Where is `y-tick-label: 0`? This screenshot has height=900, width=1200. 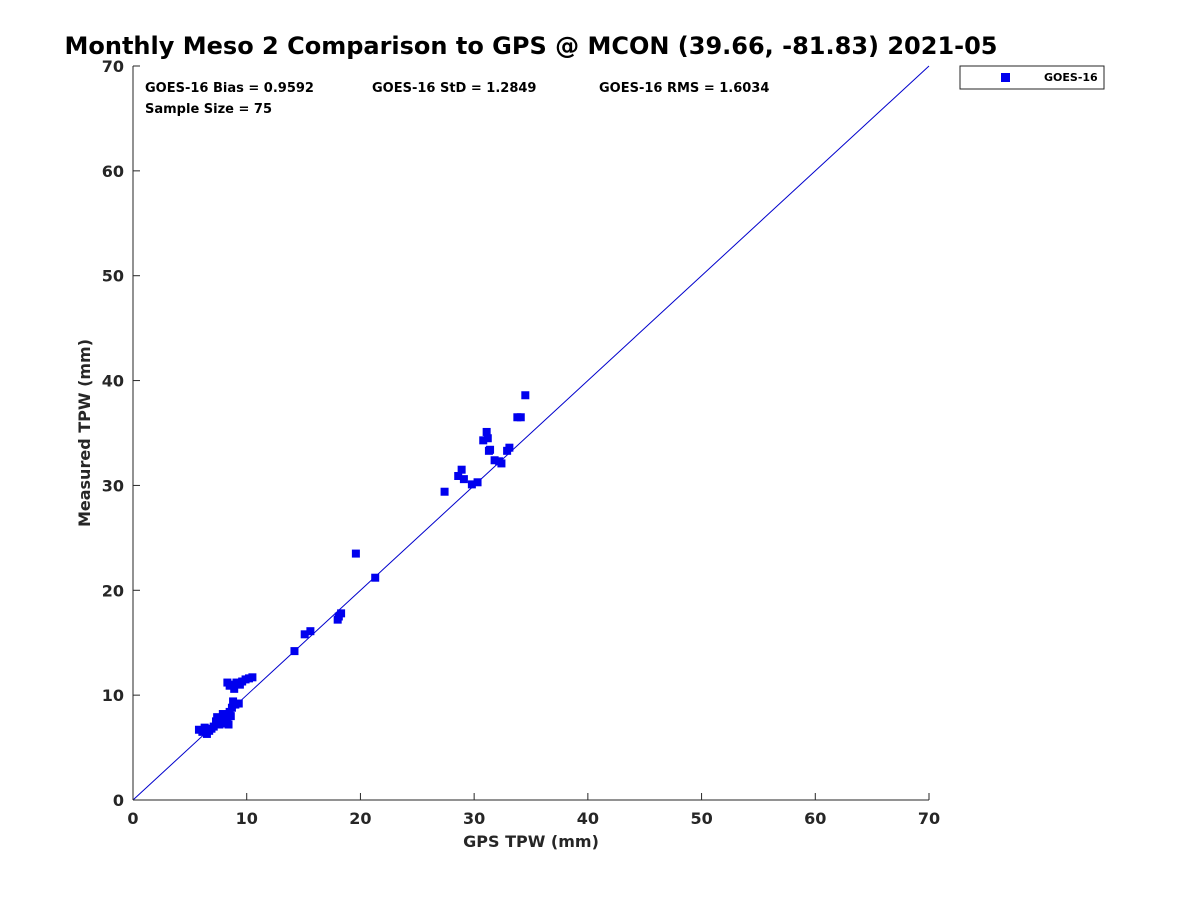
y-tick-label: 0 is located at coordinates (118, 800).